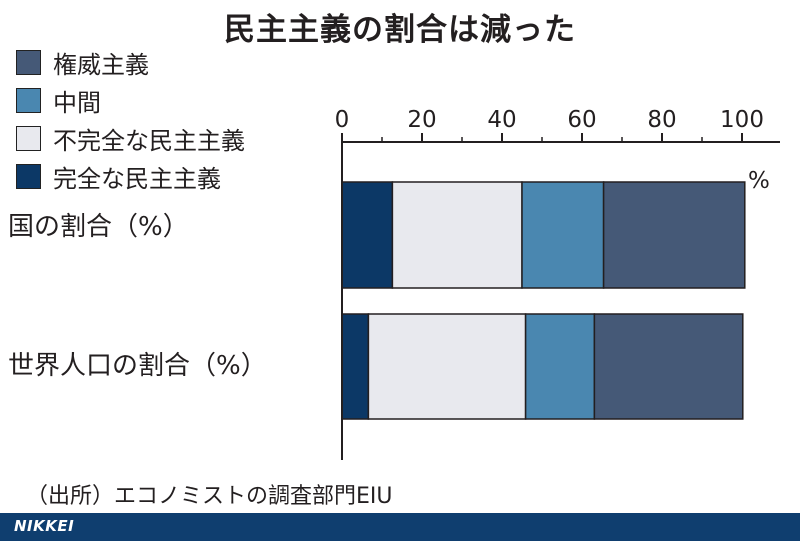 This screenshot has height=541, width=800. Describe the element at coordinates (355, 366) in the screenshot. I see `bar-segment-full-democracy-population` at that location.